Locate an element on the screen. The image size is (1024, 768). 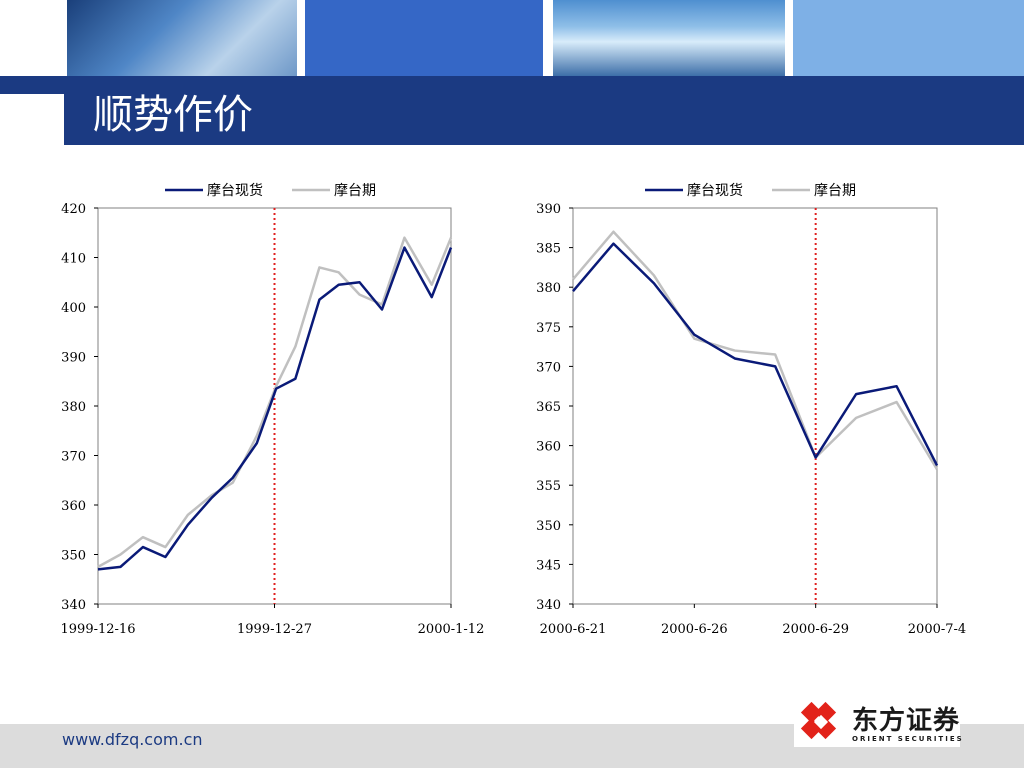
y-tick-label: 410 is located at coordinates (73, 259).